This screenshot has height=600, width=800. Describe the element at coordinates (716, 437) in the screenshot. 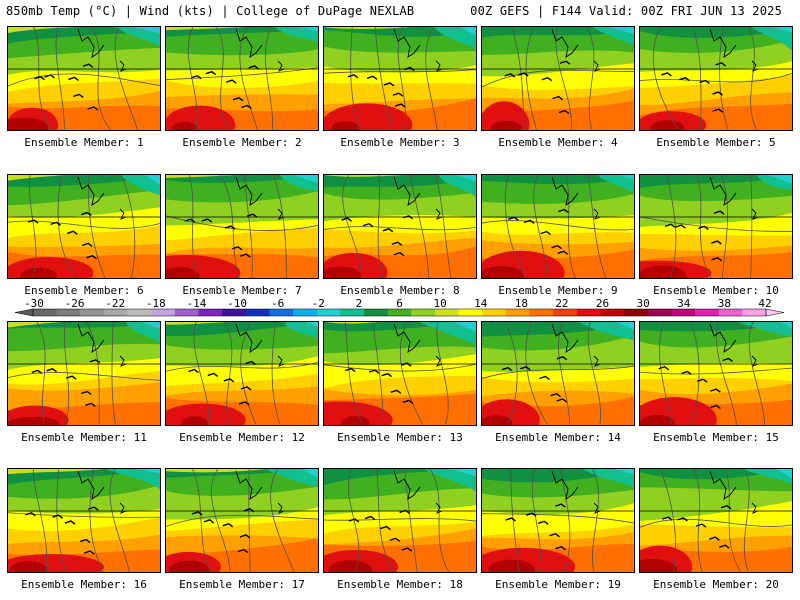

I see `panel-label: Ensemble Member: 15` at that location.